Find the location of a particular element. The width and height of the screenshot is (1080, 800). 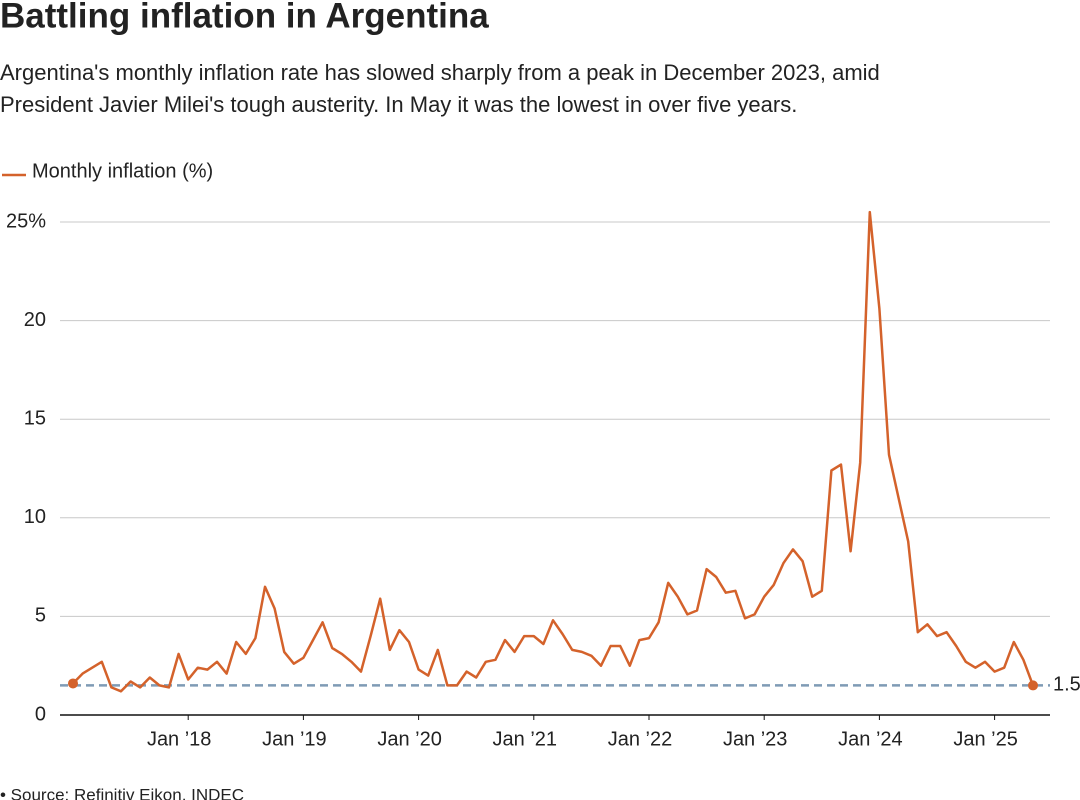

y-tick-label: 15 is located at coordinates (35, 418).